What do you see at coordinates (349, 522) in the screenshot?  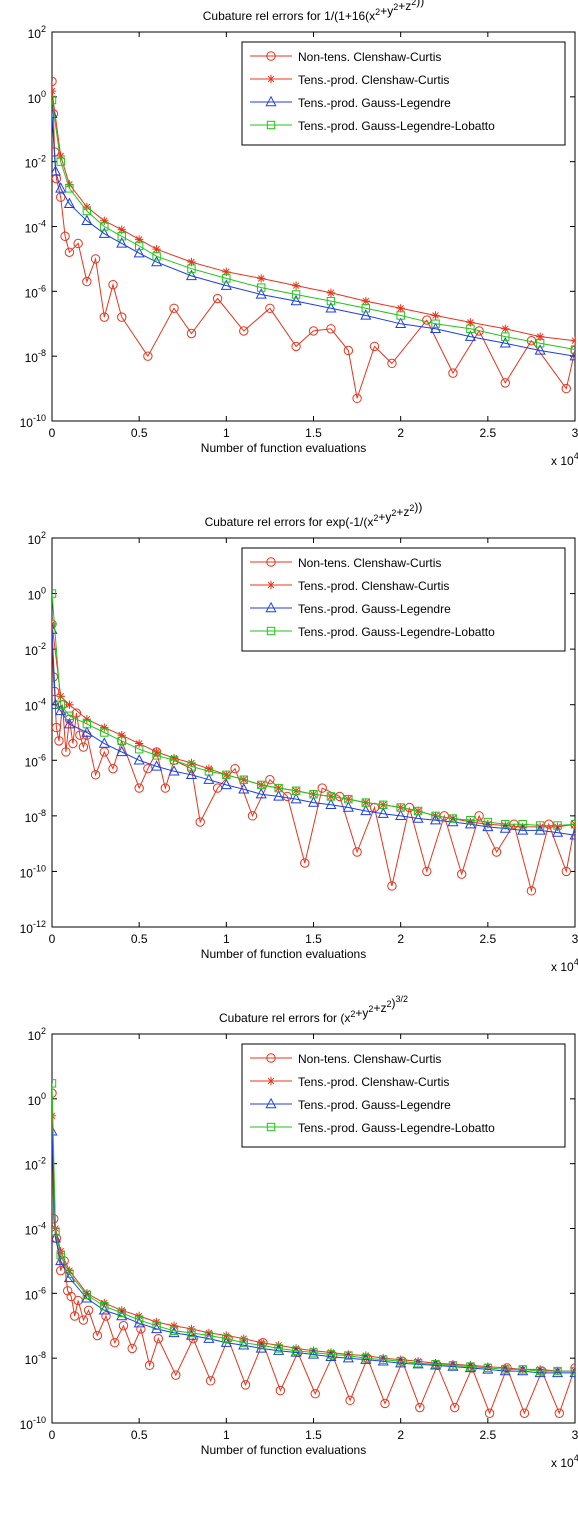 I see `chart-title-formula: exp(-1/(x` at bounding box center [349, 522].